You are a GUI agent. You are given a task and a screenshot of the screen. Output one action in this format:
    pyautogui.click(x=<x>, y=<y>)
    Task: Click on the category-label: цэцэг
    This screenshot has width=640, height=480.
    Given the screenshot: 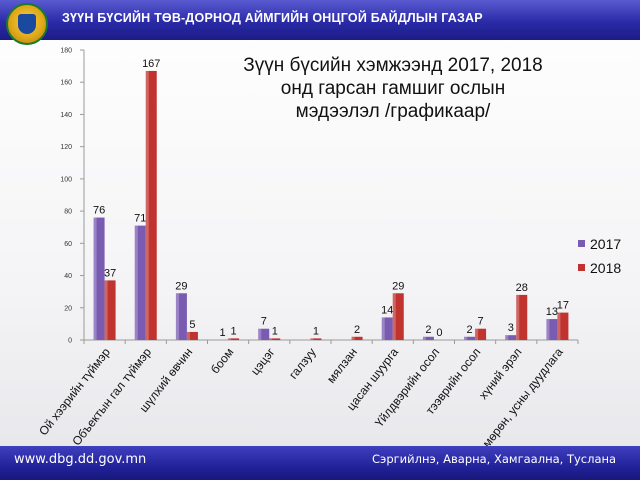 What is the action you would take?
    pyautogui.click(x=263, y=361)
    